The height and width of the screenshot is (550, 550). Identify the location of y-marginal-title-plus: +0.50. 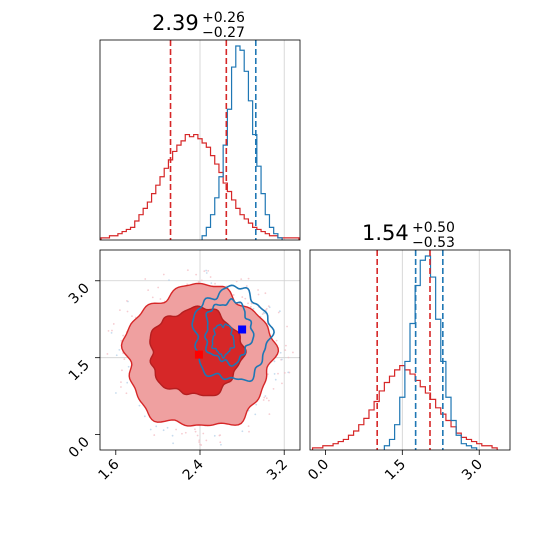
(433, 228).